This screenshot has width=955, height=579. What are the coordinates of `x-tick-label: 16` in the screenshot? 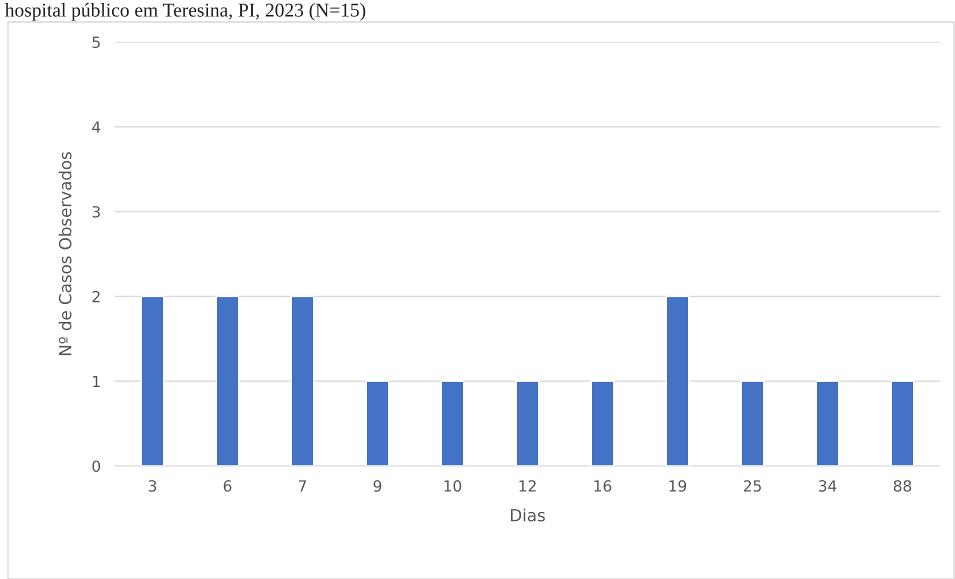 It's located at (603, 486).